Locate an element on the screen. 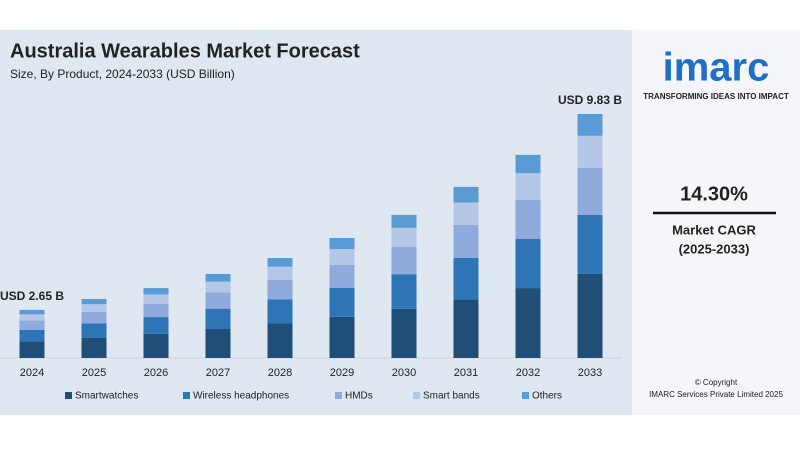 Image resolution: width=800 pixels, height=450 pixels. x-tick-label: 2033 is located at coordinates (590, 373).